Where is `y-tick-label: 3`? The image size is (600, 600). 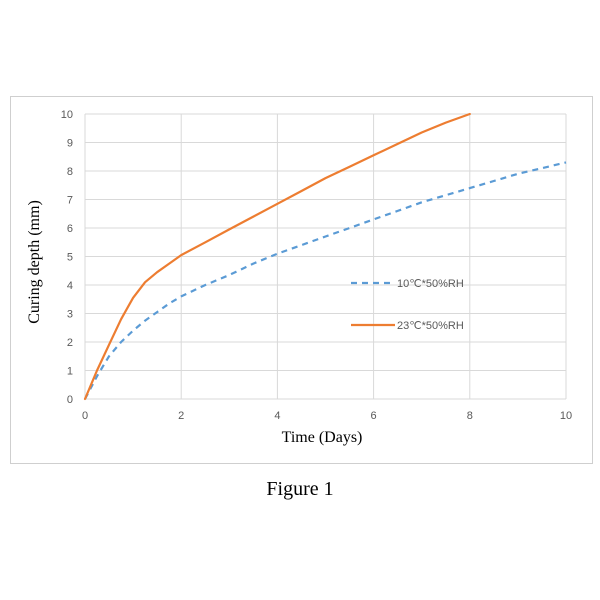 y-tick-label: 3 is located at coordinates (70, 315).